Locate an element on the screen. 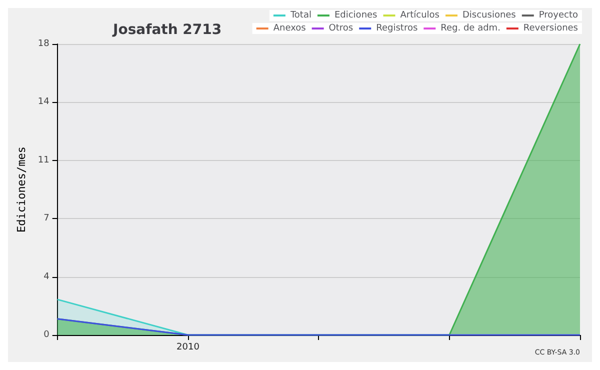  y-tick-label: 7 is located at coordinates (47, 219).